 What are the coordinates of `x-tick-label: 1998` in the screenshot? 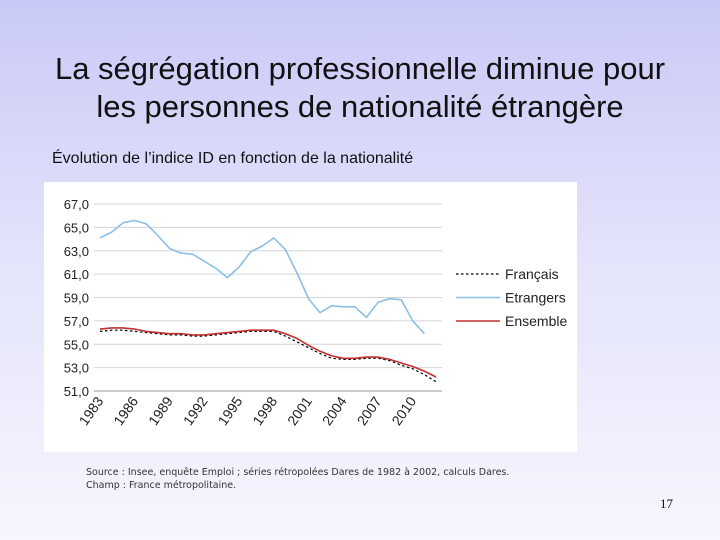 It's located at (264, 410).